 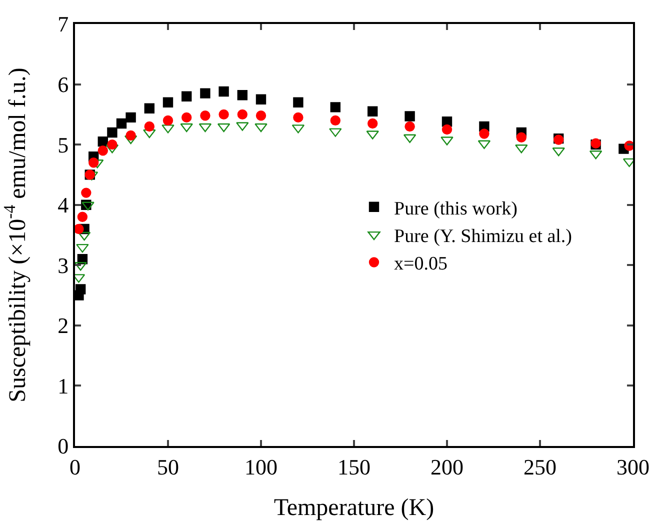 What do you see at coordinates (63, 385) in the screenshot?
I see `y-tick-label: 1` at bounding box center [63, 385].